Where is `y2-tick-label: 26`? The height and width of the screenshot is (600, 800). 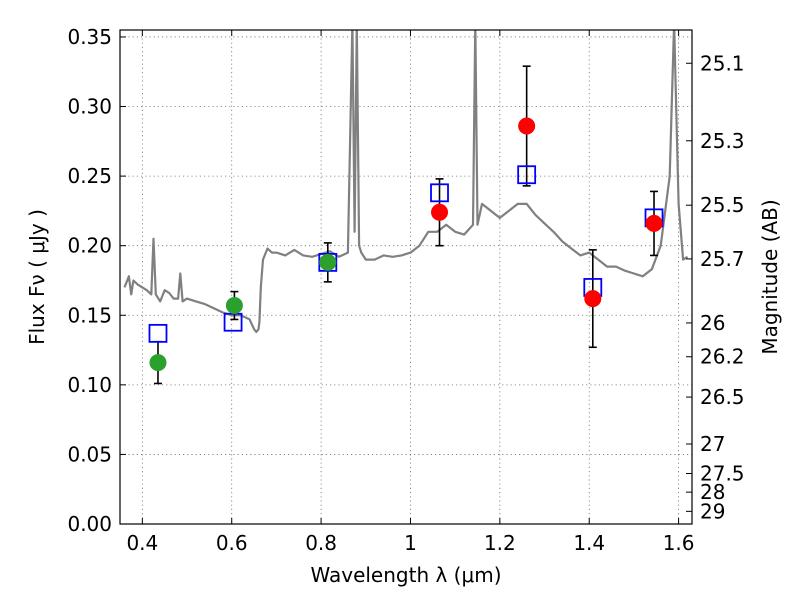 y2-tick-label: 26 is located at coordinates (712, 323).